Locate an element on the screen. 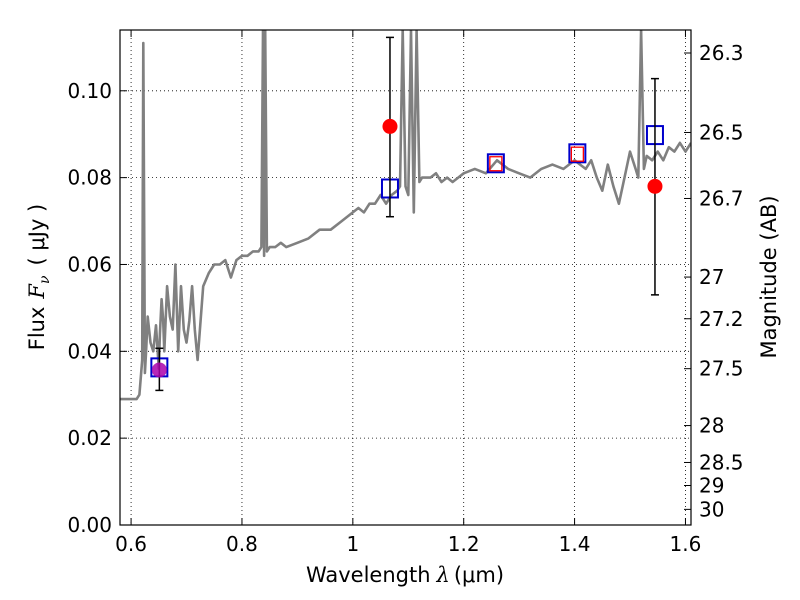  y2-tick-label: 28.5 is located at coordinates (721, 462).